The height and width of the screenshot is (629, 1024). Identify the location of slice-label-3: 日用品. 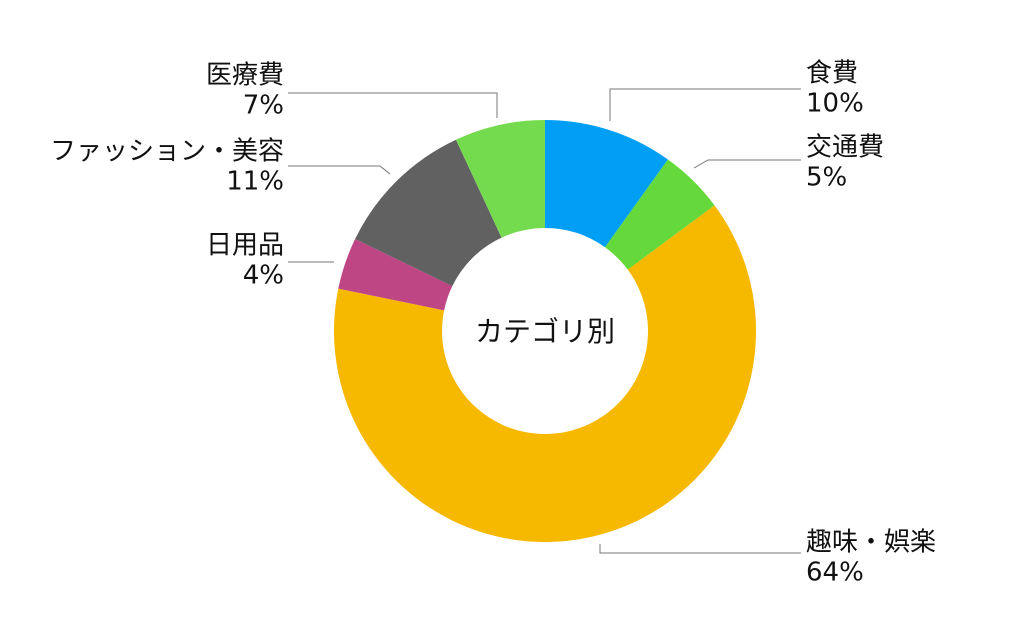
(245, 246).